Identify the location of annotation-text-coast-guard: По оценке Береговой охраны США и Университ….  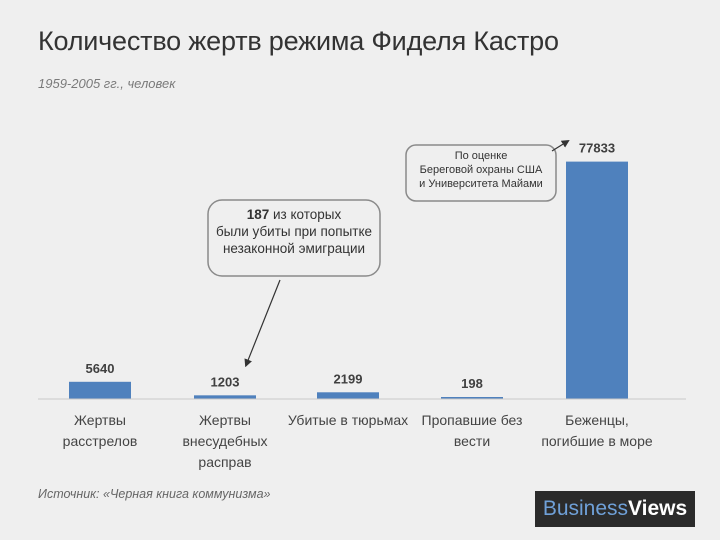
(481, 170).